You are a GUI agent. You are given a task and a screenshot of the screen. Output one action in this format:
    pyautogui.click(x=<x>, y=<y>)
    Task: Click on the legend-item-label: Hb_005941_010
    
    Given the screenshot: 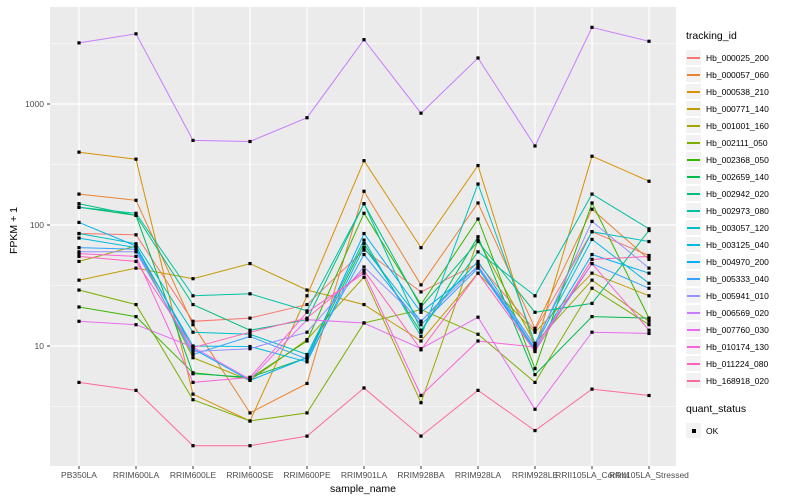 What is the action you would take?
    pyautogui.click(x=737, y=295)
    